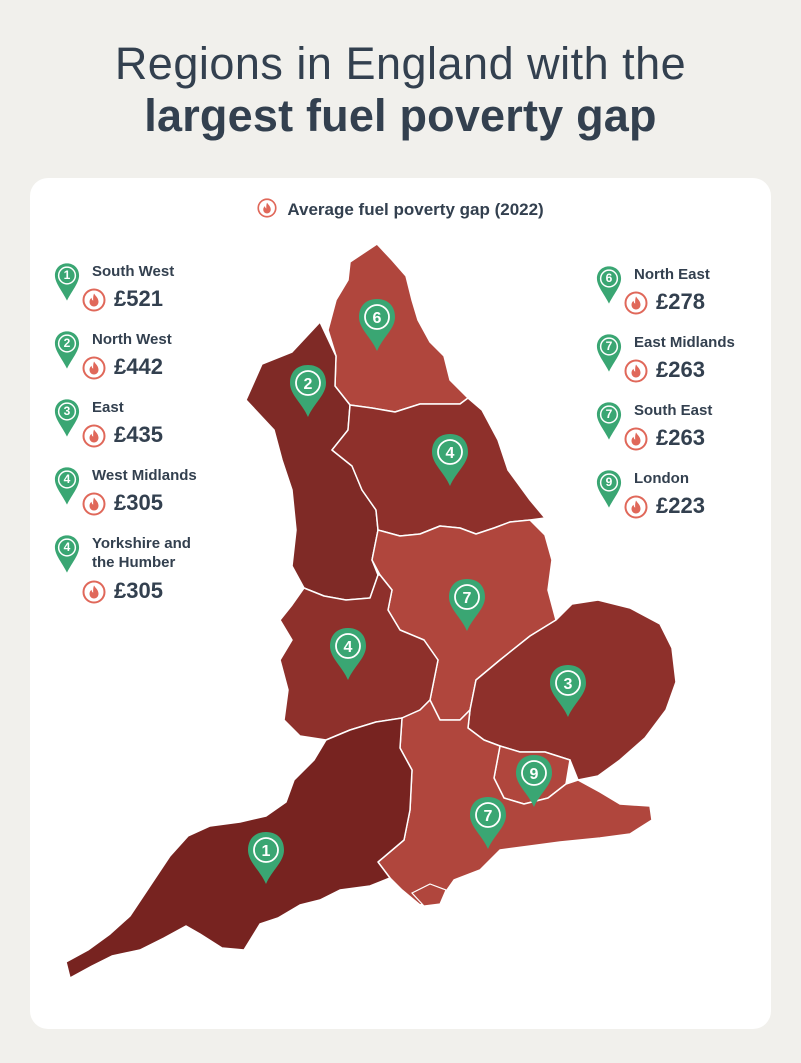 This screenshot has width=801, height=1063. What do you see at coordinates (429, 895) in the screenshot?
I see `isle-of-wight` at bounding box center [429, 895].